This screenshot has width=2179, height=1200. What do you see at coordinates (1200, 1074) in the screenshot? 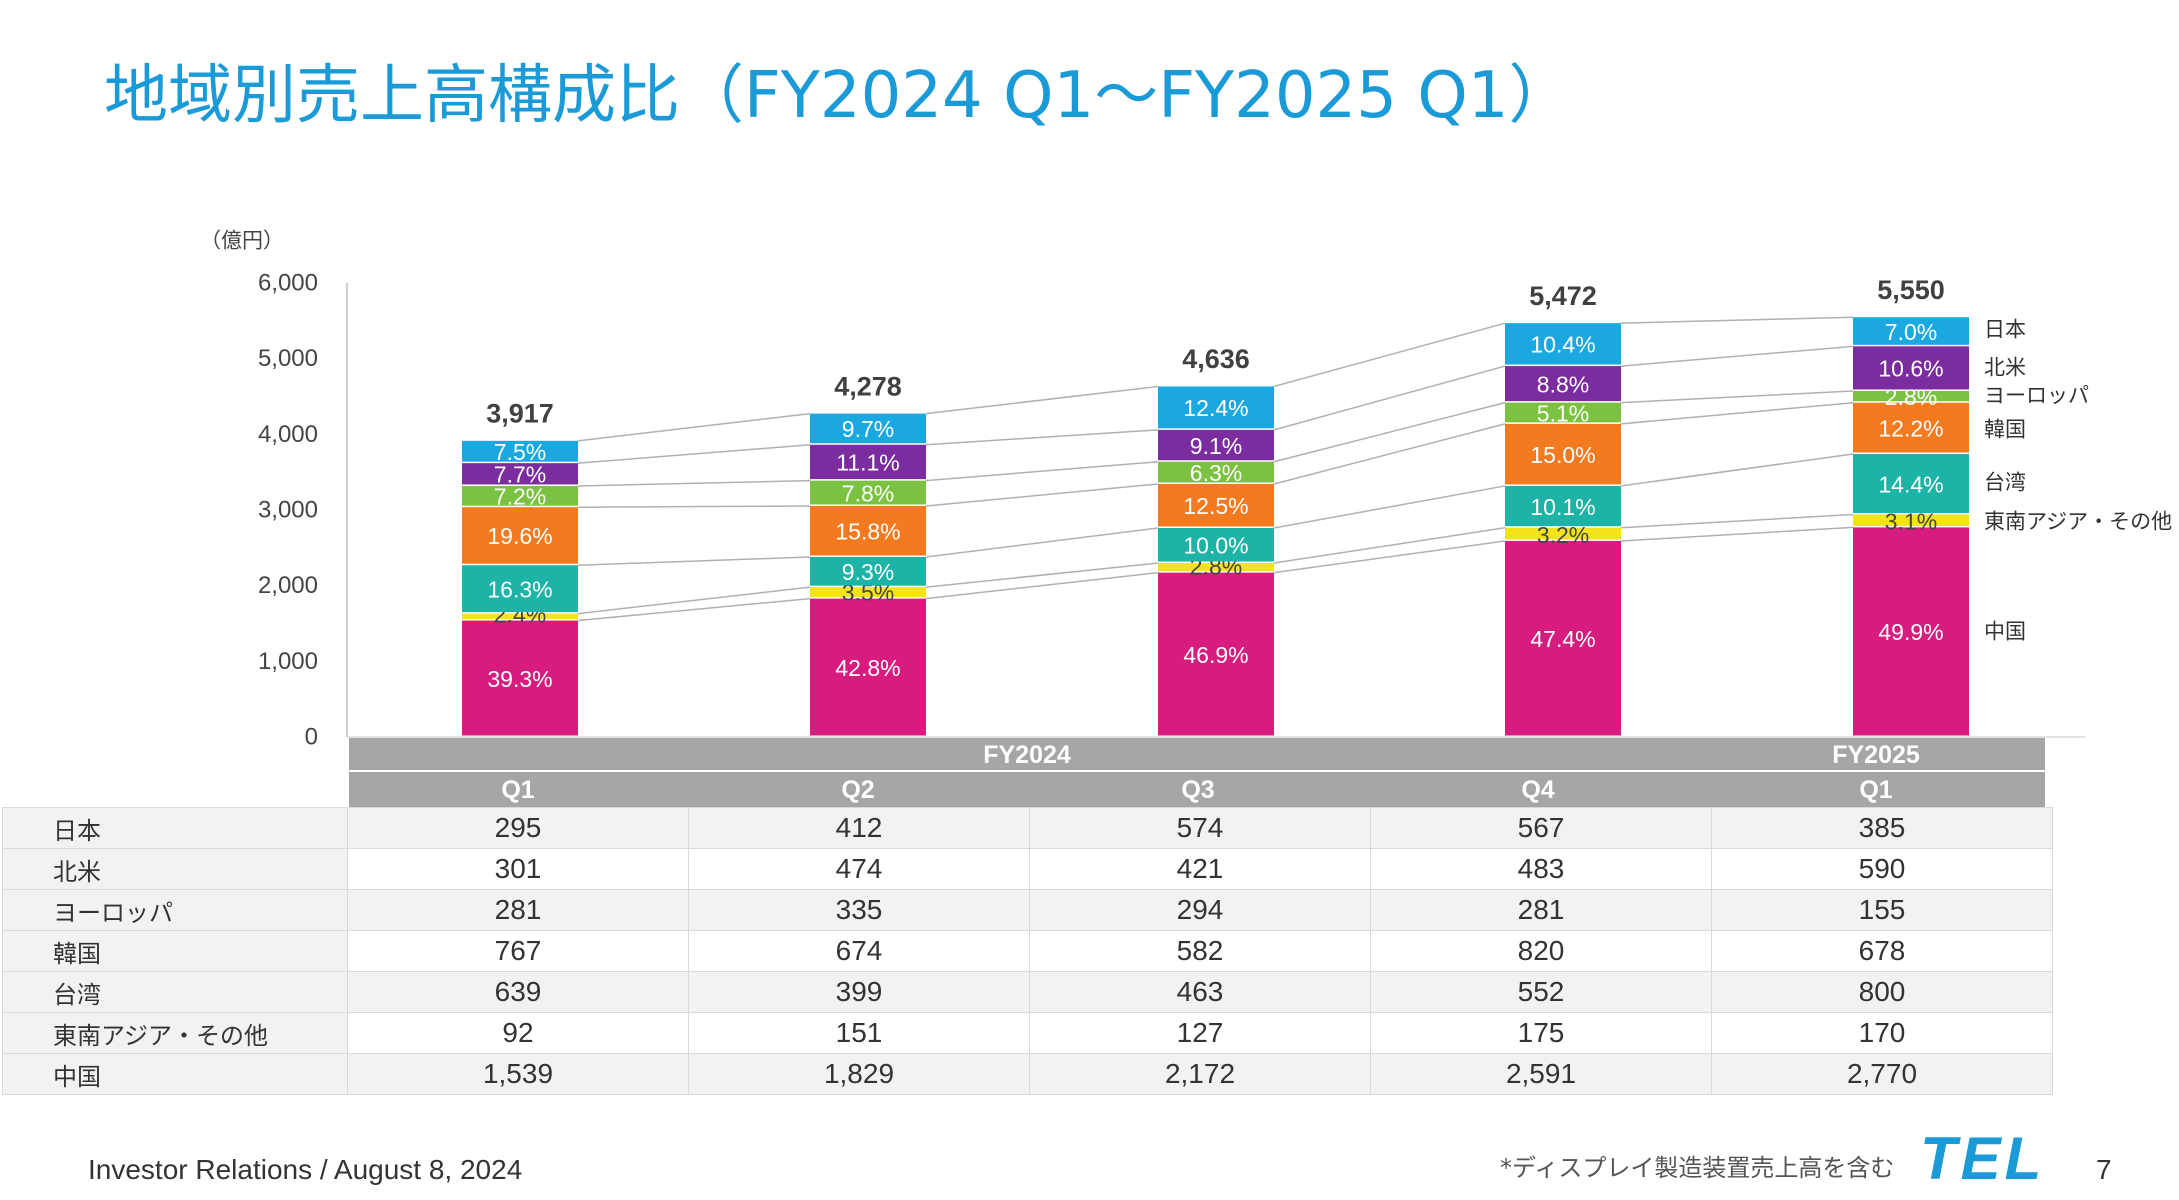
I see `table-cell: 2,172` at bounding box center [1200, 1074].